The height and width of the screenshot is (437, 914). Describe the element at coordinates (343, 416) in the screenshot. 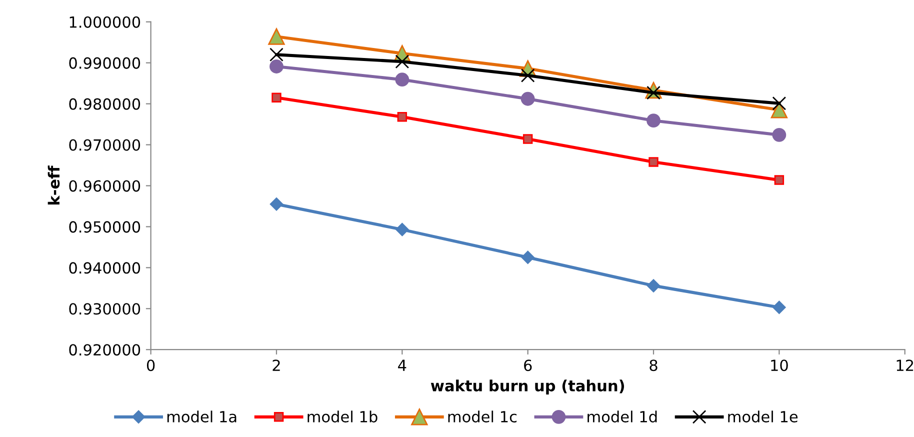

I see `legend-label: model 1b` at that location.